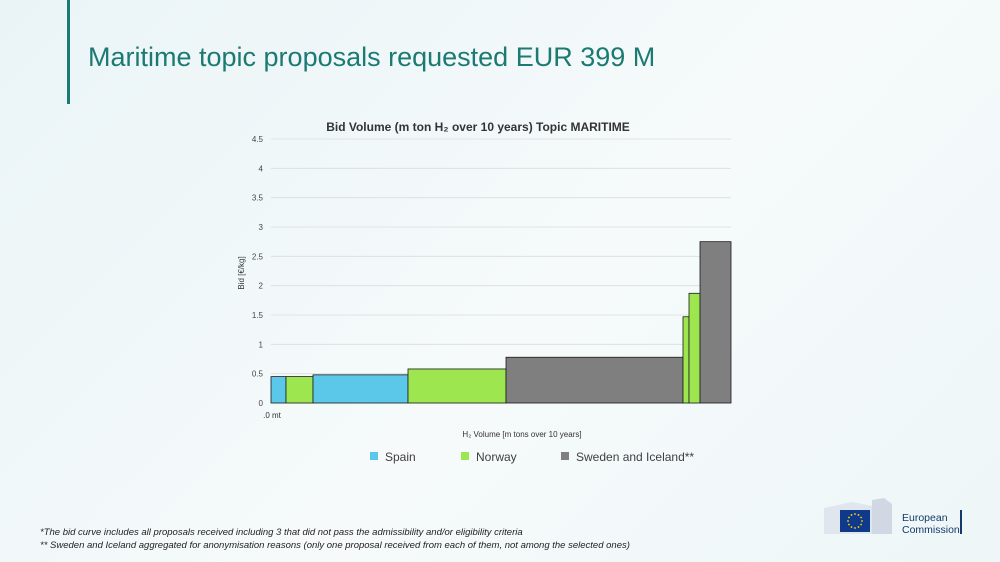  What do you see at coordinates (258, 256) in the screenshot?
I see `y-tick-label: 2.5` at bounding box center [258, 256].